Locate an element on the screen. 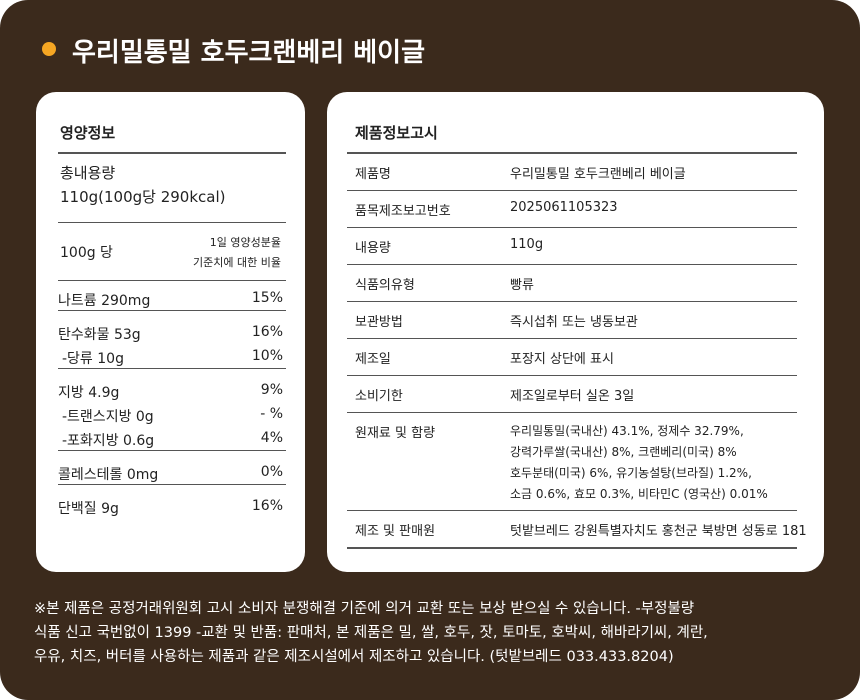  nutrient-percent: 10% is located at coordinates (267, 356).